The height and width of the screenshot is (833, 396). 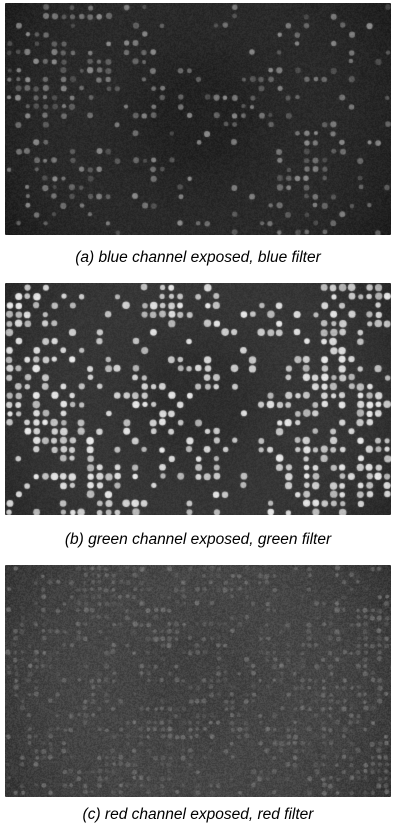 What do you see at coordinates (198, 814) in the screenshot?
I see `caption-c: (c) red channel exposed, red filter` at bounding box center [198, 814].